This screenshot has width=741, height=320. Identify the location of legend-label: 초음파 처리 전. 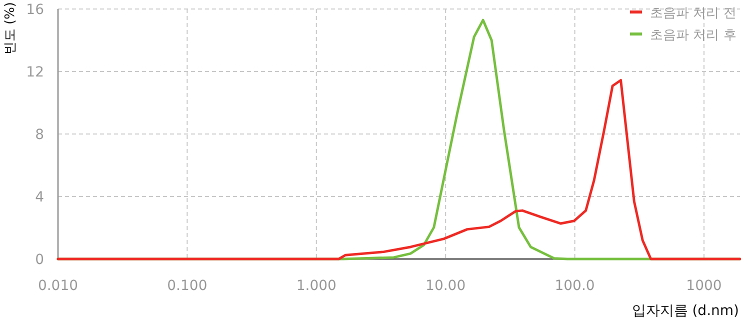
(693, 13).